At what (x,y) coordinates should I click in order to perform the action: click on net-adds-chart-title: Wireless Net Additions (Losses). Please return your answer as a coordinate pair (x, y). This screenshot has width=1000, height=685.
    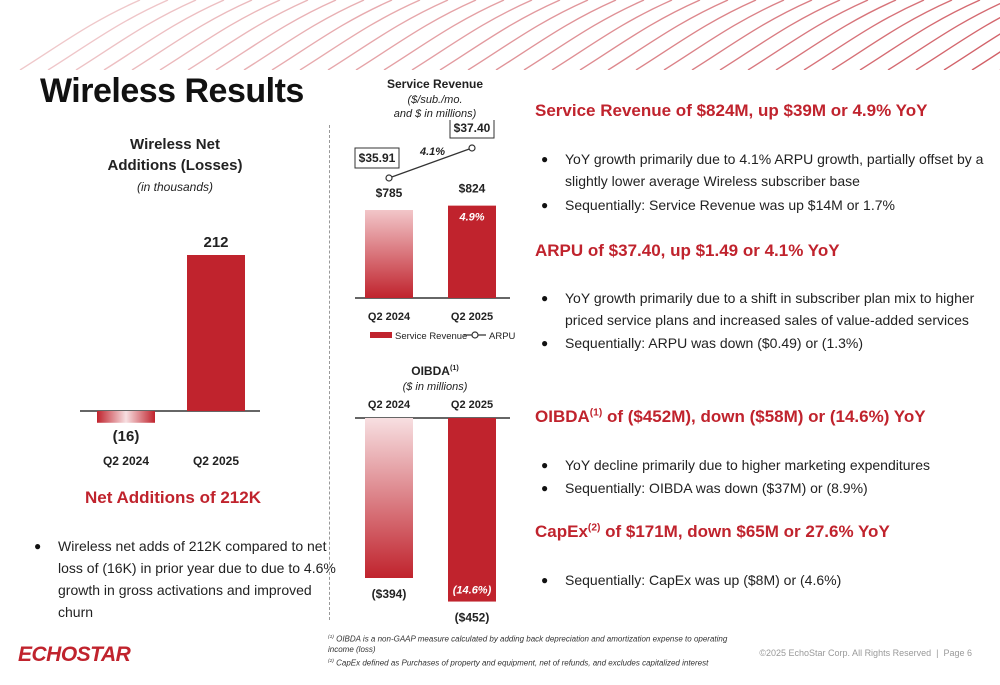
    Looking at the image, I should click on (175, 155).